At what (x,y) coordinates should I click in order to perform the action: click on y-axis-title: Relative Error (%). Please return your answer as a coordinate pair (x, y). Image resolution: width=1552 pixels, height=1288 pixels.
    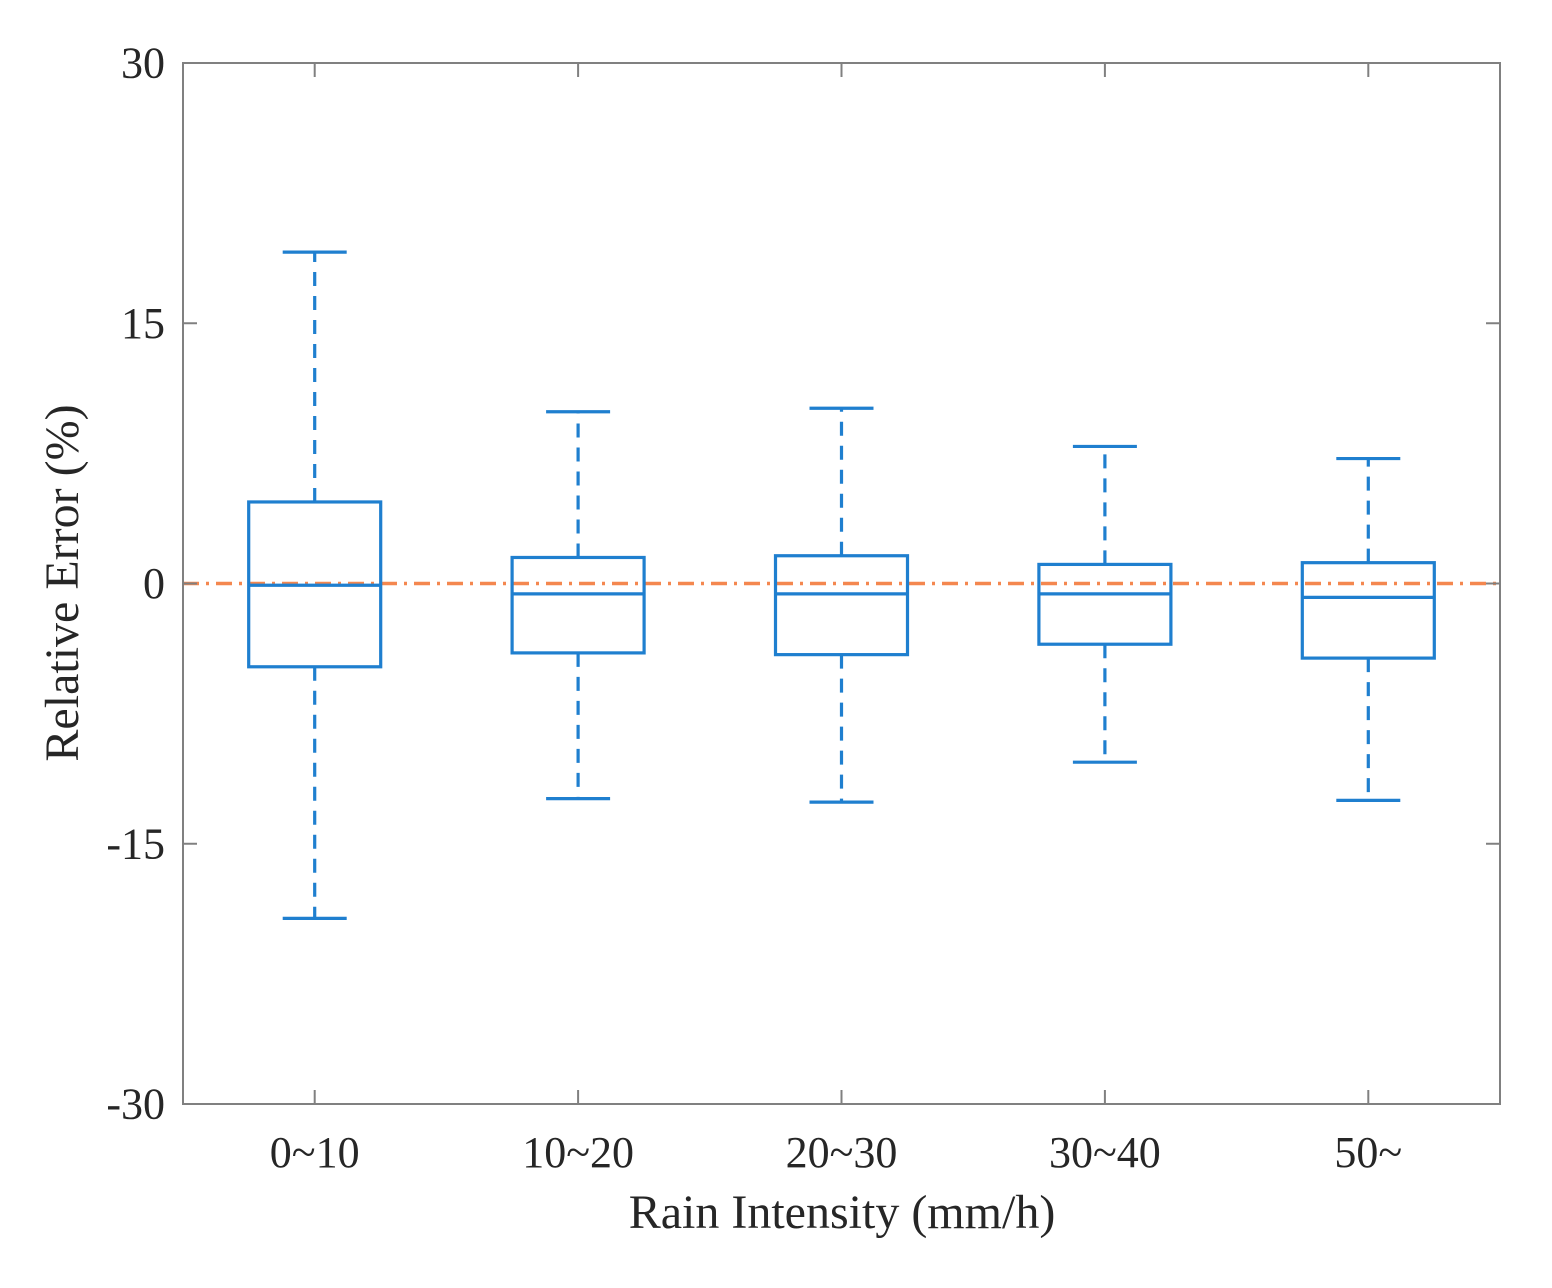
    Looking at the image, I should click on (62, 582).